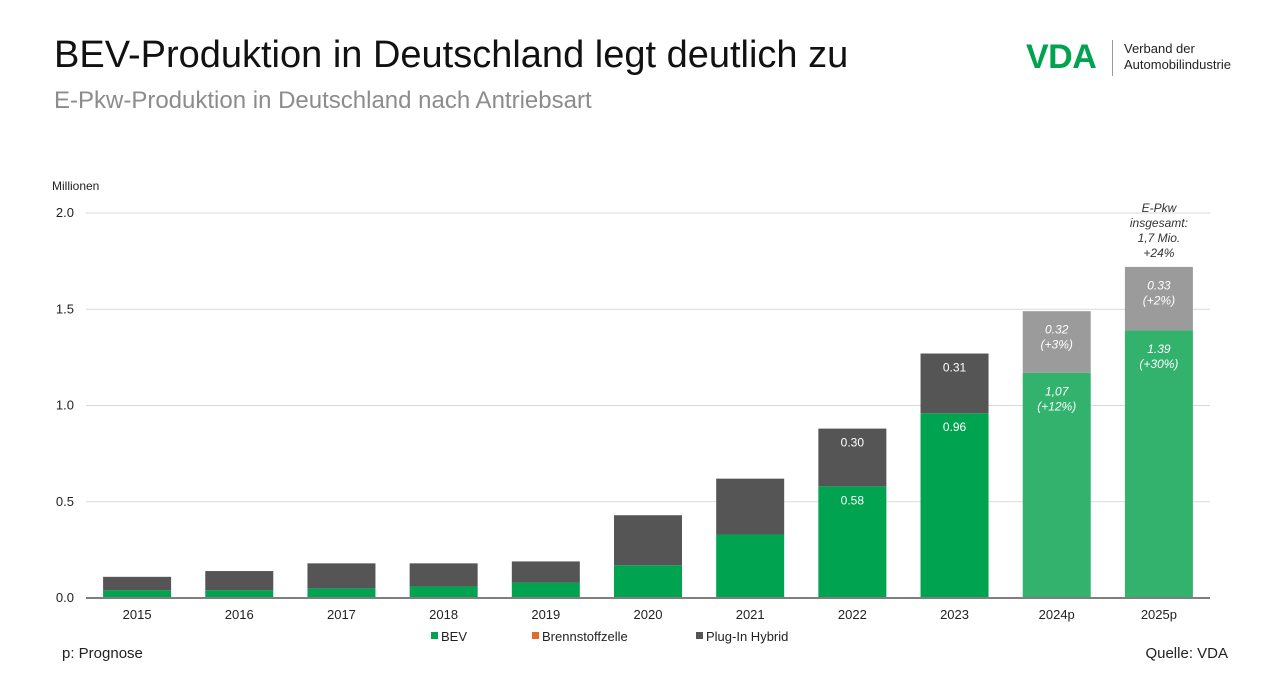  What do you see at coordinates (648, 614) in the screenshot?
I see `x-tick-label: 2020` at bounding box center [648, 614].